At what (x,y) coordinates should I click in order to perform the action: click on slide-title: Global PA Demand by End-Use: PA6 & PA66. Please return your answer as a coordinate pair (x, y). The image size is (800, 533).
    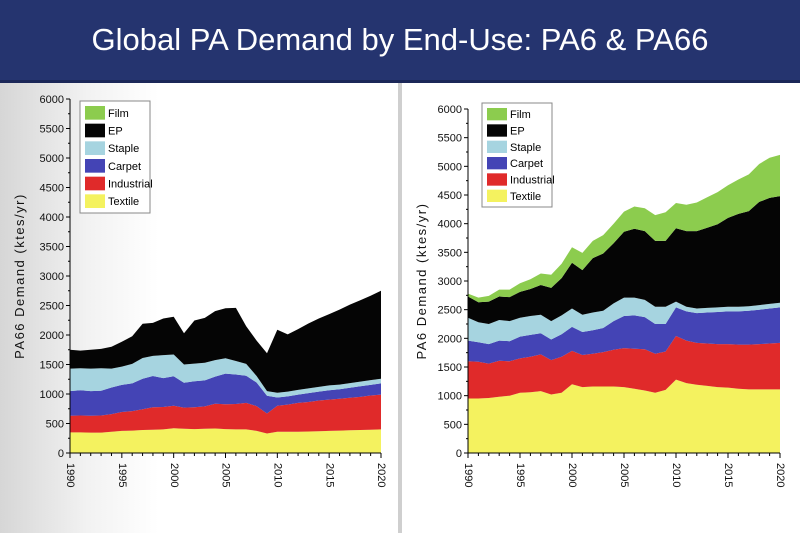
    Looking at the image, I should click on (400, 39).